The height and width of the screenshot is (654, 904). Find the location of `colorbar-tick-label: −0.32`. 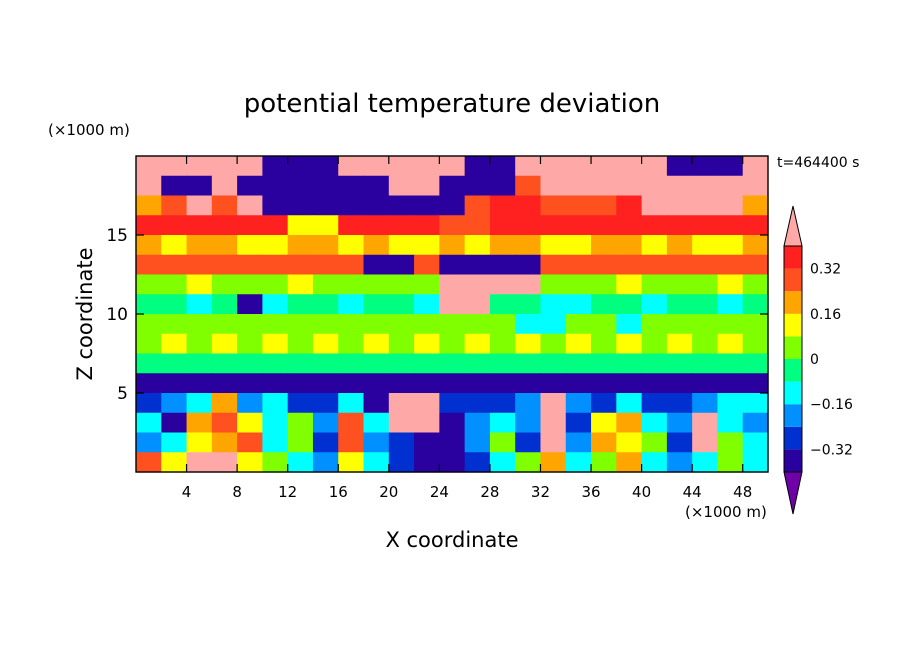

colorbar-tick-label: −0.32 is located at coordinates (831, 450).